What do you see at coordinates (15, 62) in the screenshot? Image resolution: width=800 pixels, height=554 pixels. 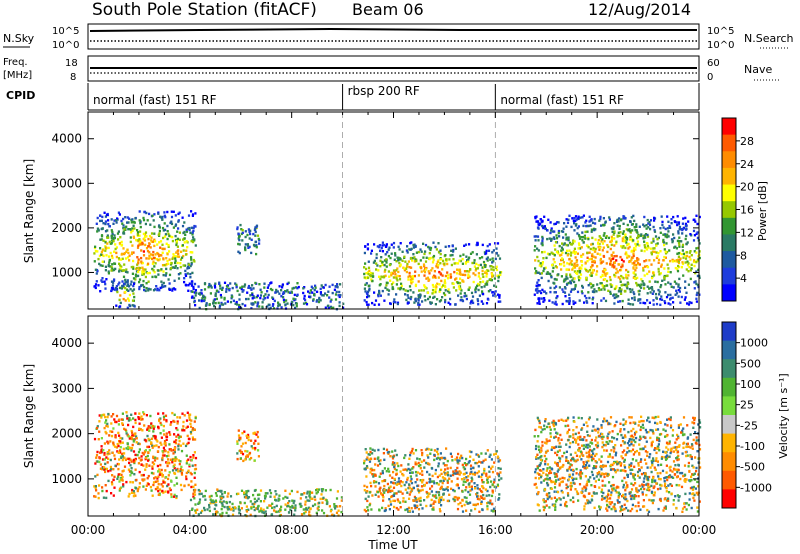 I see `freq-label-1: Freq.` at bounding box center [15, 62].